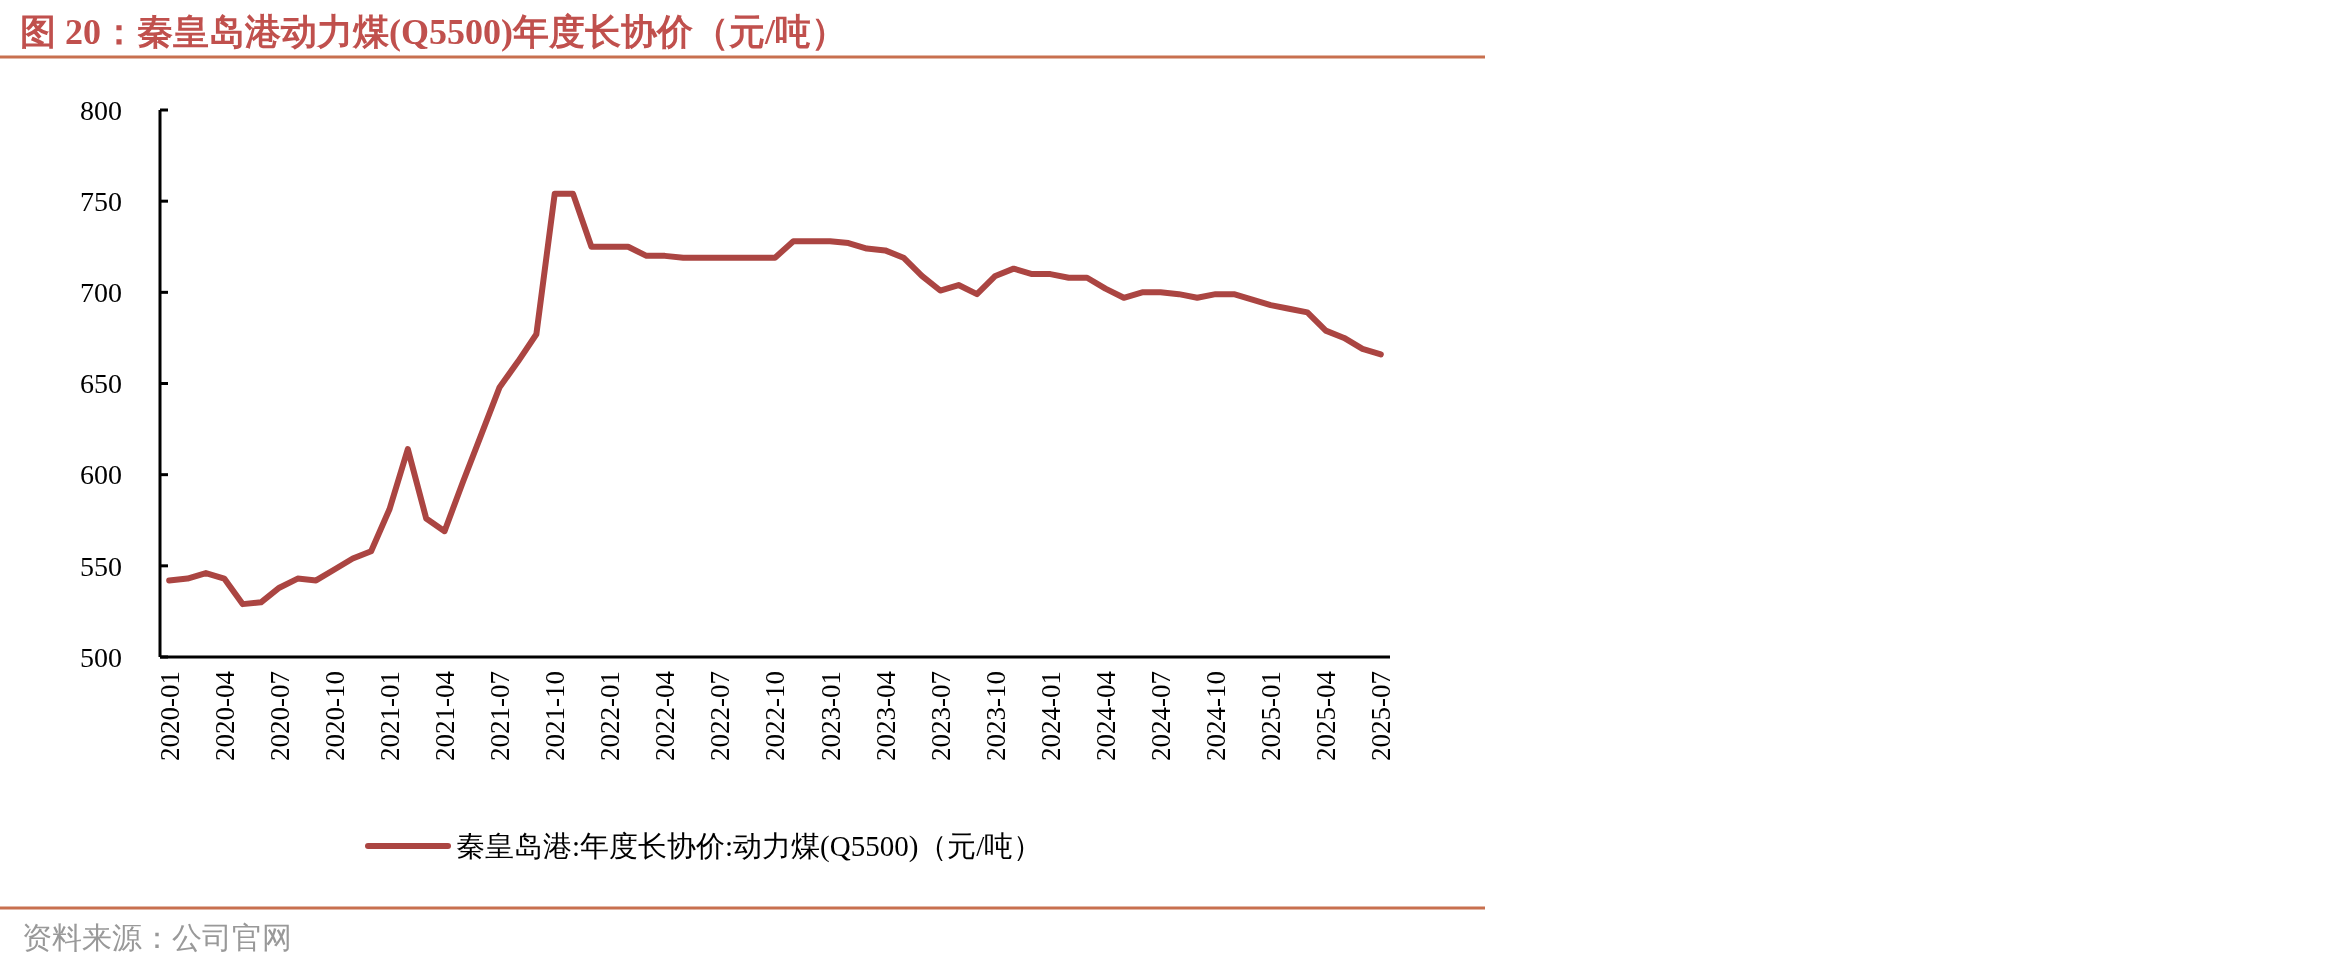 This screenshot has width=2350, height=970. What do you see at coordinates (101, 110) in the screenshot?
I see `y-tick-label: 800` at bounding box center [101, 110].